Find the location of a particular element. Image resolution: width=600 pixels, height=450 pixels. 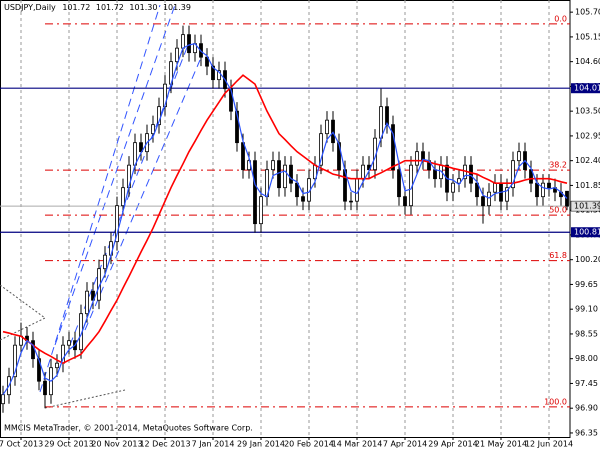

y-tick-label: 105.70 is located at coordinates (587, 12).